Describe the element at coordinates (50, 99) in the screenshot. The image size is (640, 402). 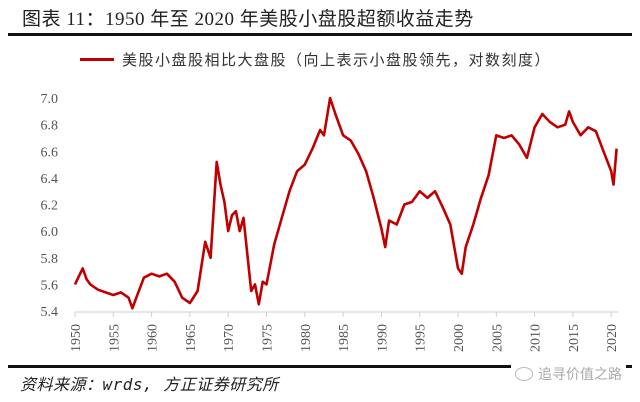
I see `y-tick-label: 7.0` at that location.